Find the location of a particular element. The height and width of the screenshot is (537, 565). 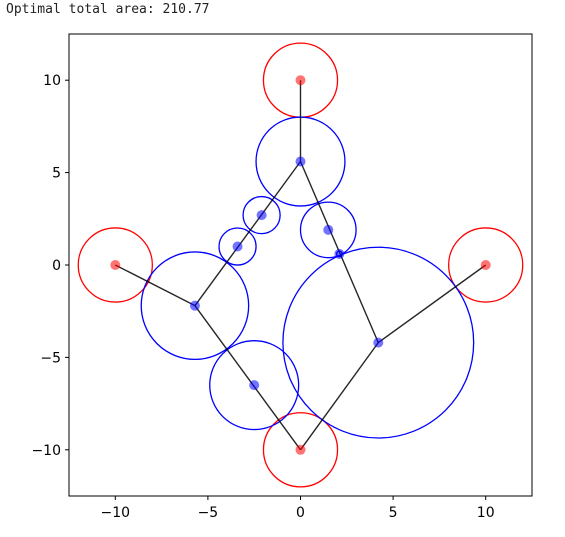

x-tick-label: 10 is located at coordinates (486, 513).